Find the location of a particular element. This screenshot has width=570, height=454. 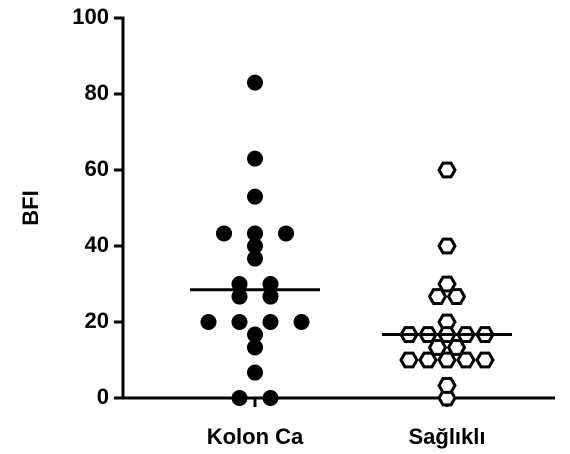

y-tick-label: 0 is located at coordinates (103, 396).